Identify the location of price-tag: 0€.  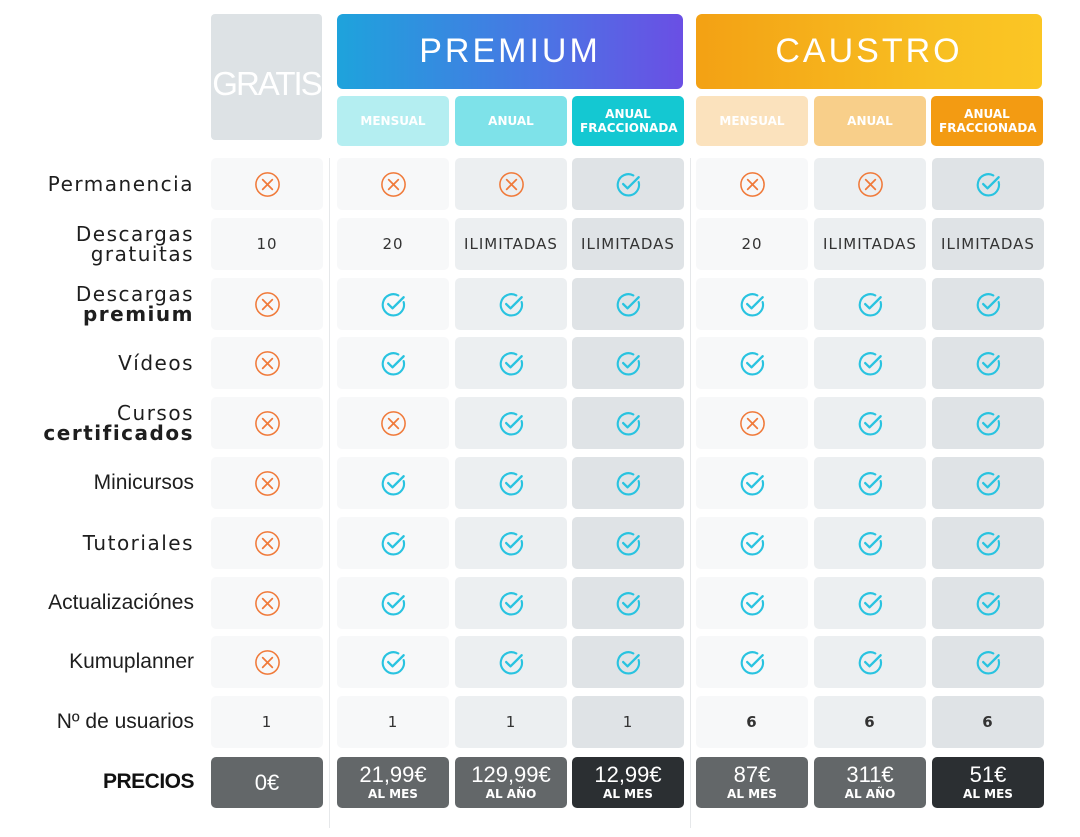
(267, 782).